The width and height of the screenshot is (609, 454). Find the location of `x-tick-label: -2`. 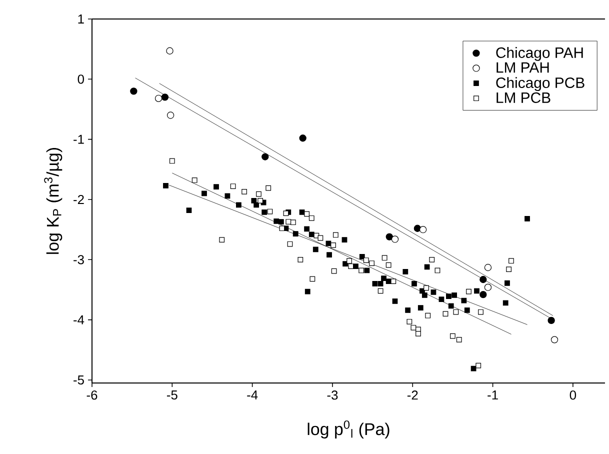

x-tick-label: -2 is located at coordinates (412, 395).